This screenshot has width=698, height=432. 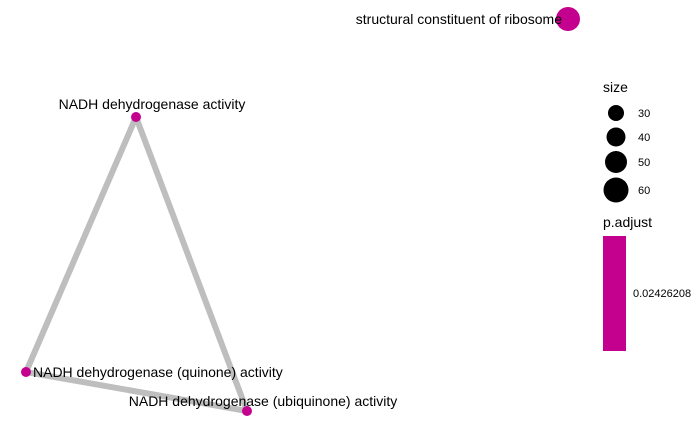 I want to click on size-legend-label-50: 50, so click(x=644, y=163).